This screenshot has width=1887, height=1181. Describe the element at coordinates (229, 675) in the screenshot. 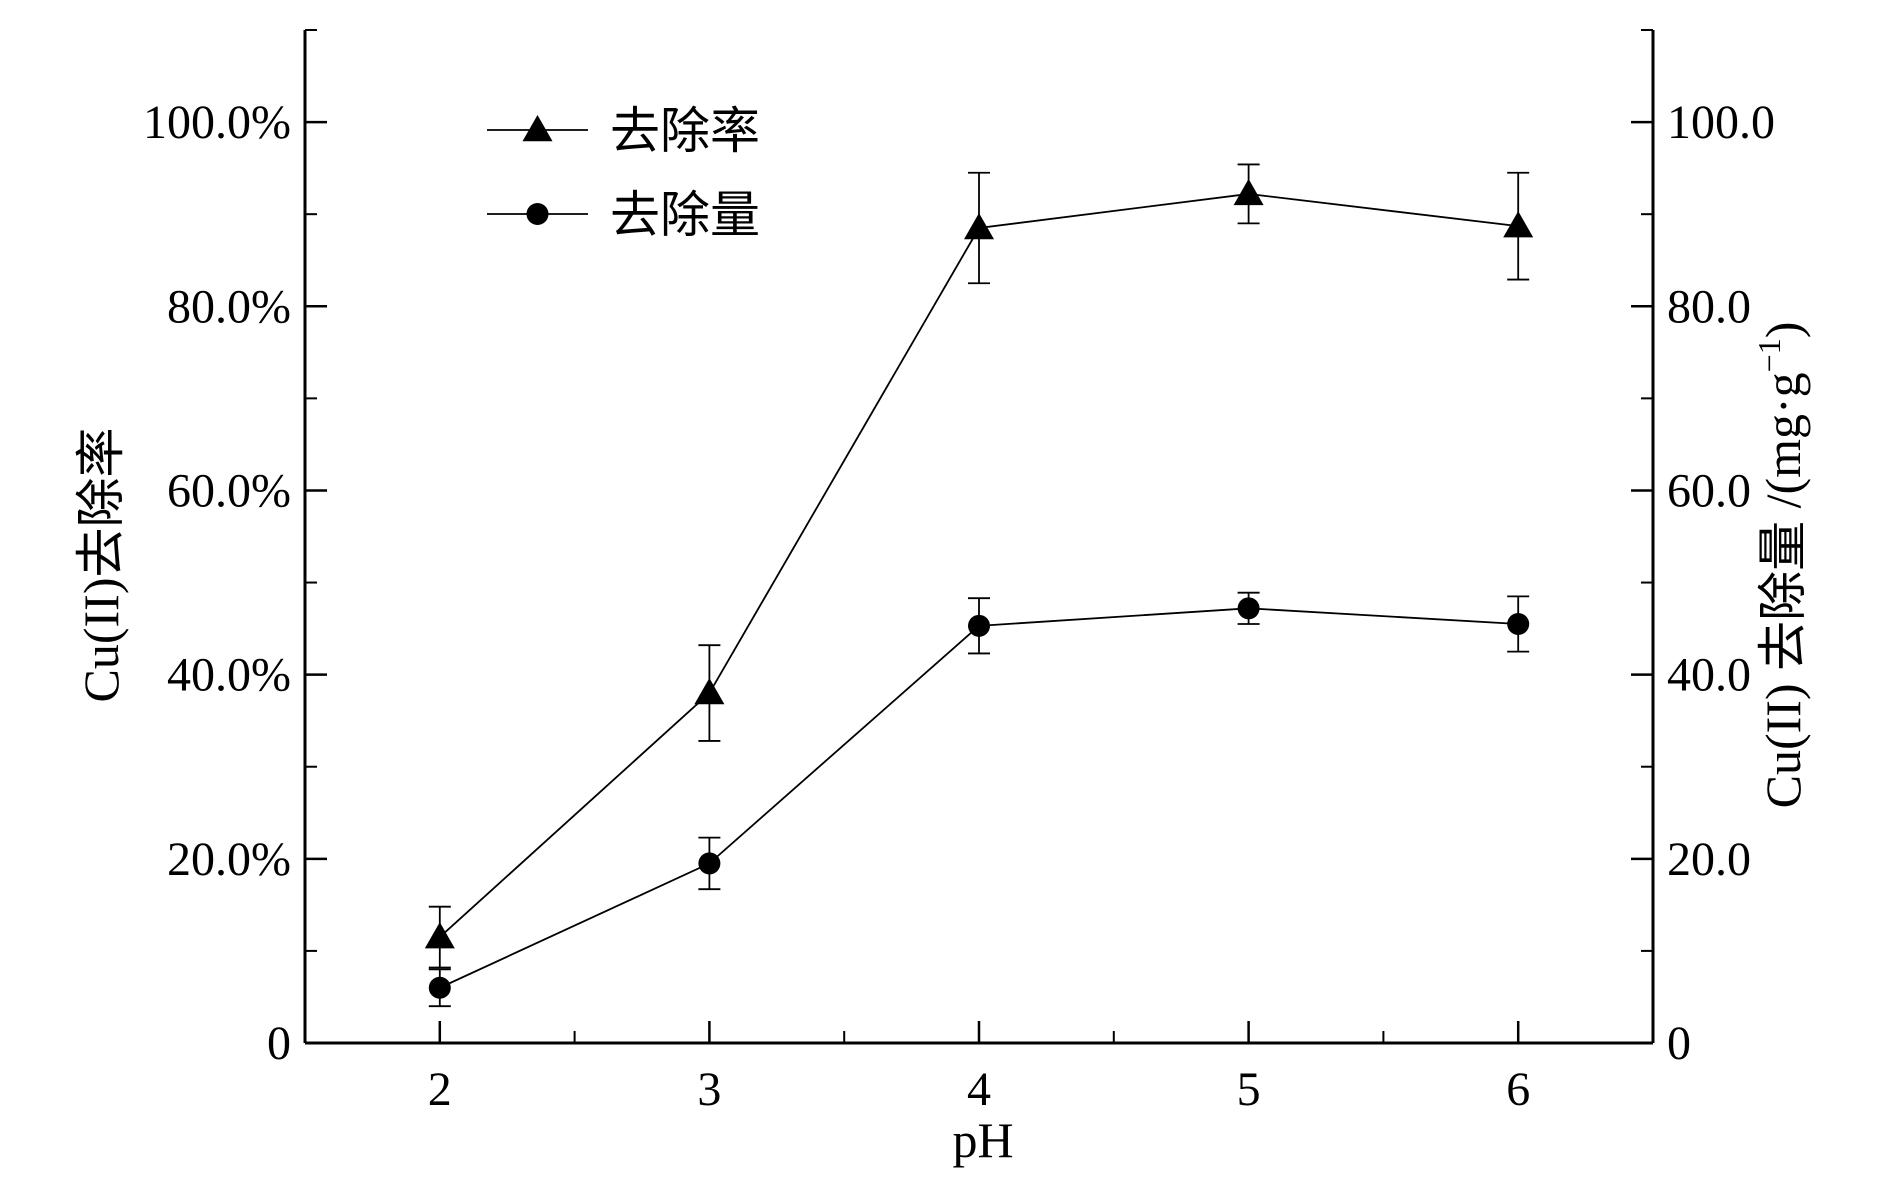

I see `left-y-tick-label: 40.0%` at that location.